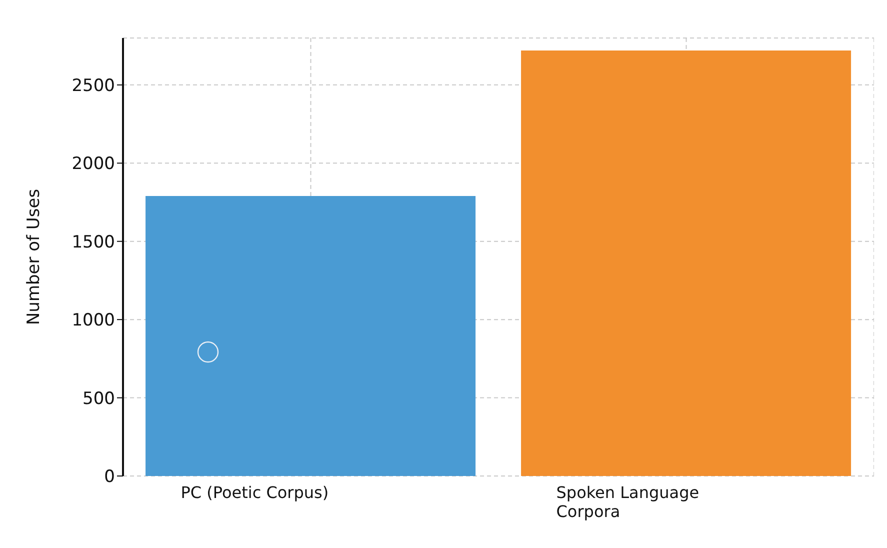 Image resolution: width=887 pixels, height=548 pixels. What do you see at coordinates (109, 477) in the screenshot?
I see `y-tick-label: 0` at bounding box center [109, 477].